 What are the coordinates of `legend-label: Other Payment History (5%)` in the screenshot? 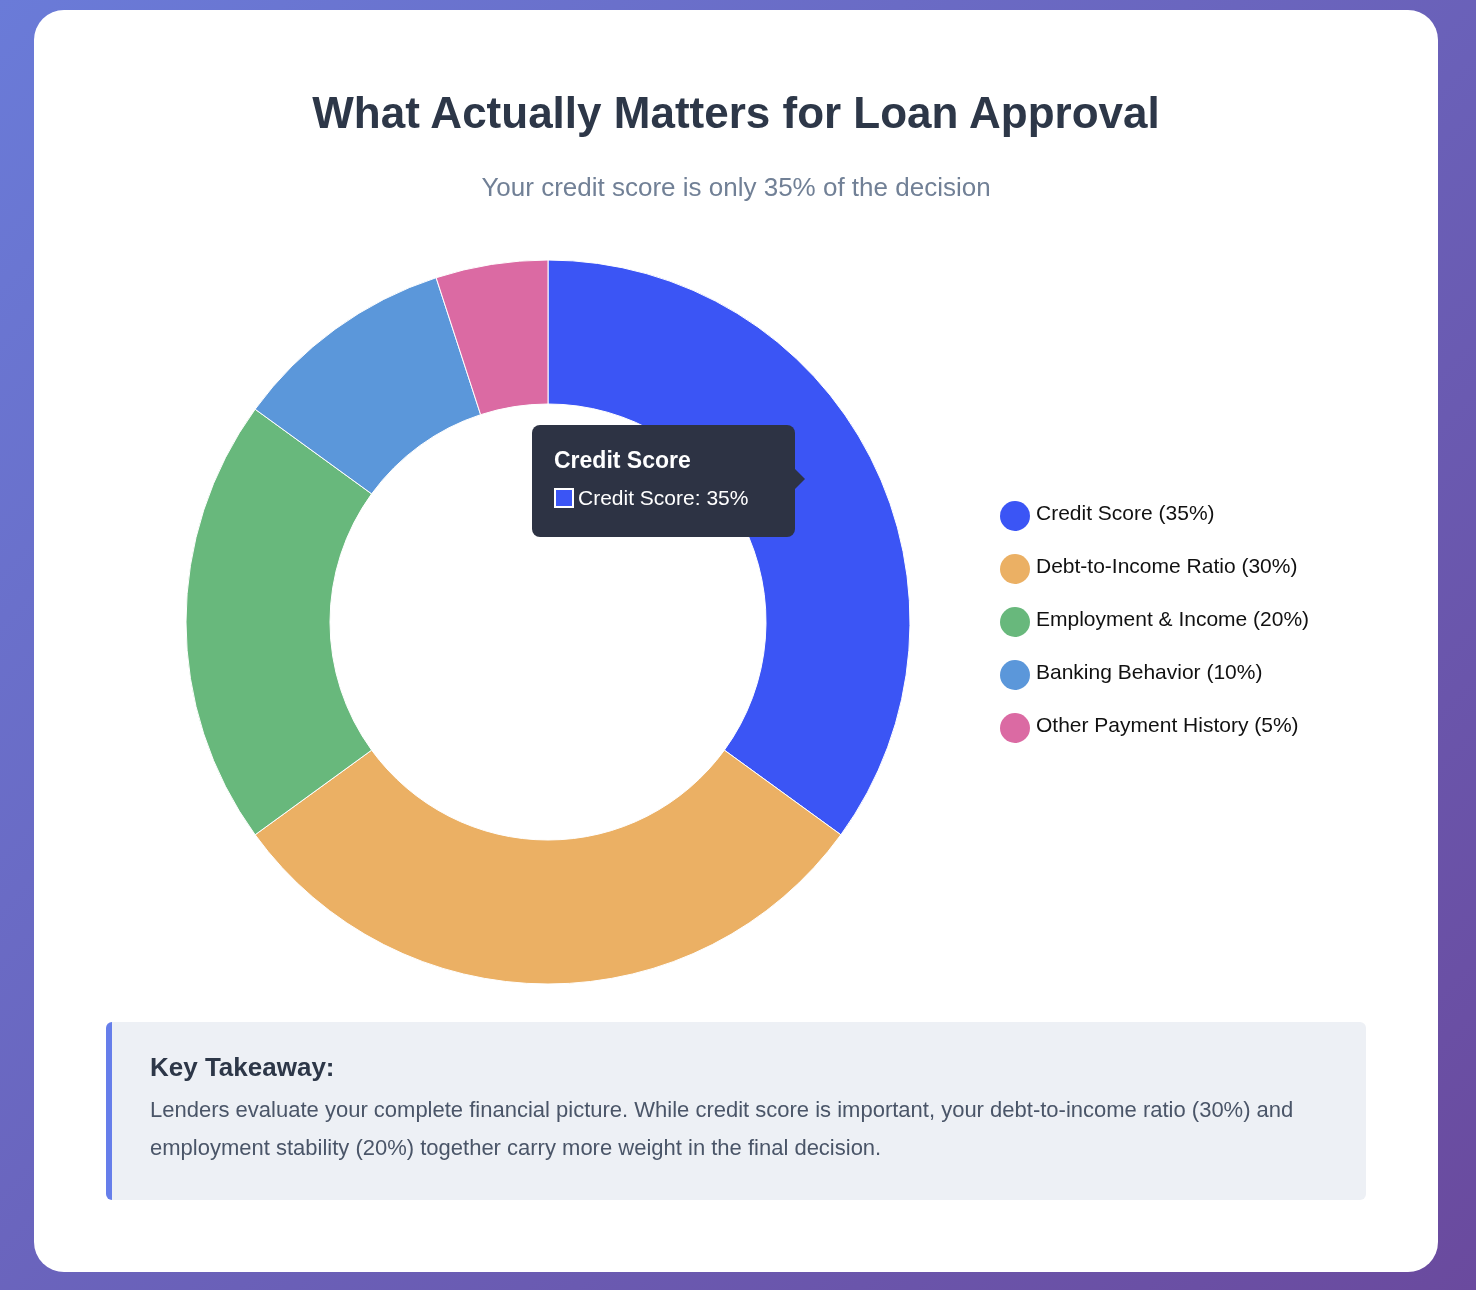 It's located at (1167, 725).